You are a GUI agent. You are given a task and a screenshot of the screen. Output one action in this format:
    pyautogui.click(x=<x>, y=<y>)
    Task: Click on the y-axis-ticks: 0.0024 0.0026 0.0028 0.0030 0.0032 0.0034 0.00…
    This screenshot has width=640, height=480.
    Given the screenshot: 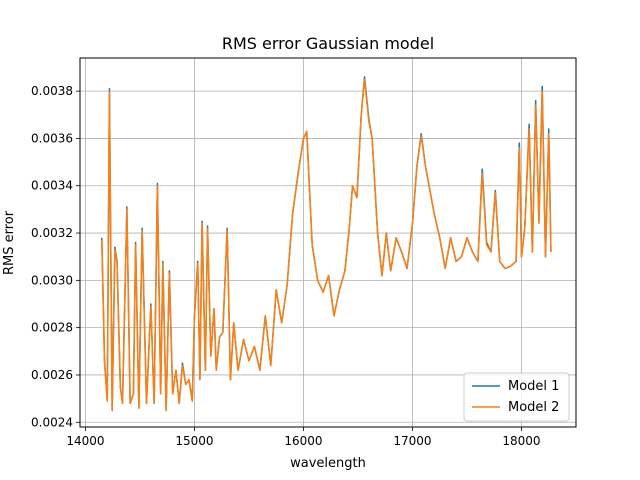 What is the action you would take?
    pyautogui.click(x=55, y=256)
    